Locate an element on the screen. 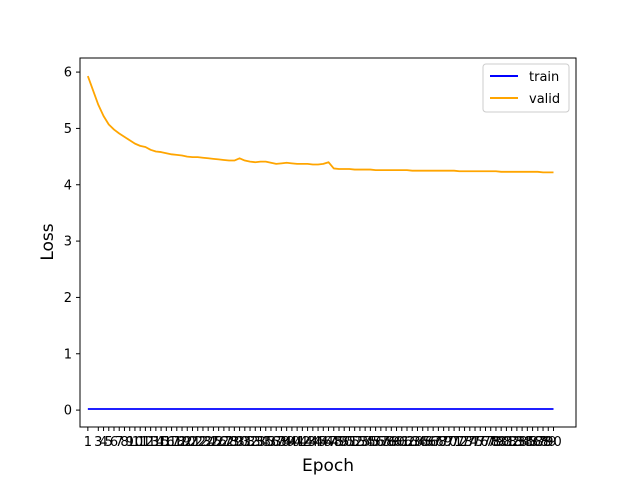 The image size is (640, 480). x-tick-label: 13 is located at coordinates (150, 442).